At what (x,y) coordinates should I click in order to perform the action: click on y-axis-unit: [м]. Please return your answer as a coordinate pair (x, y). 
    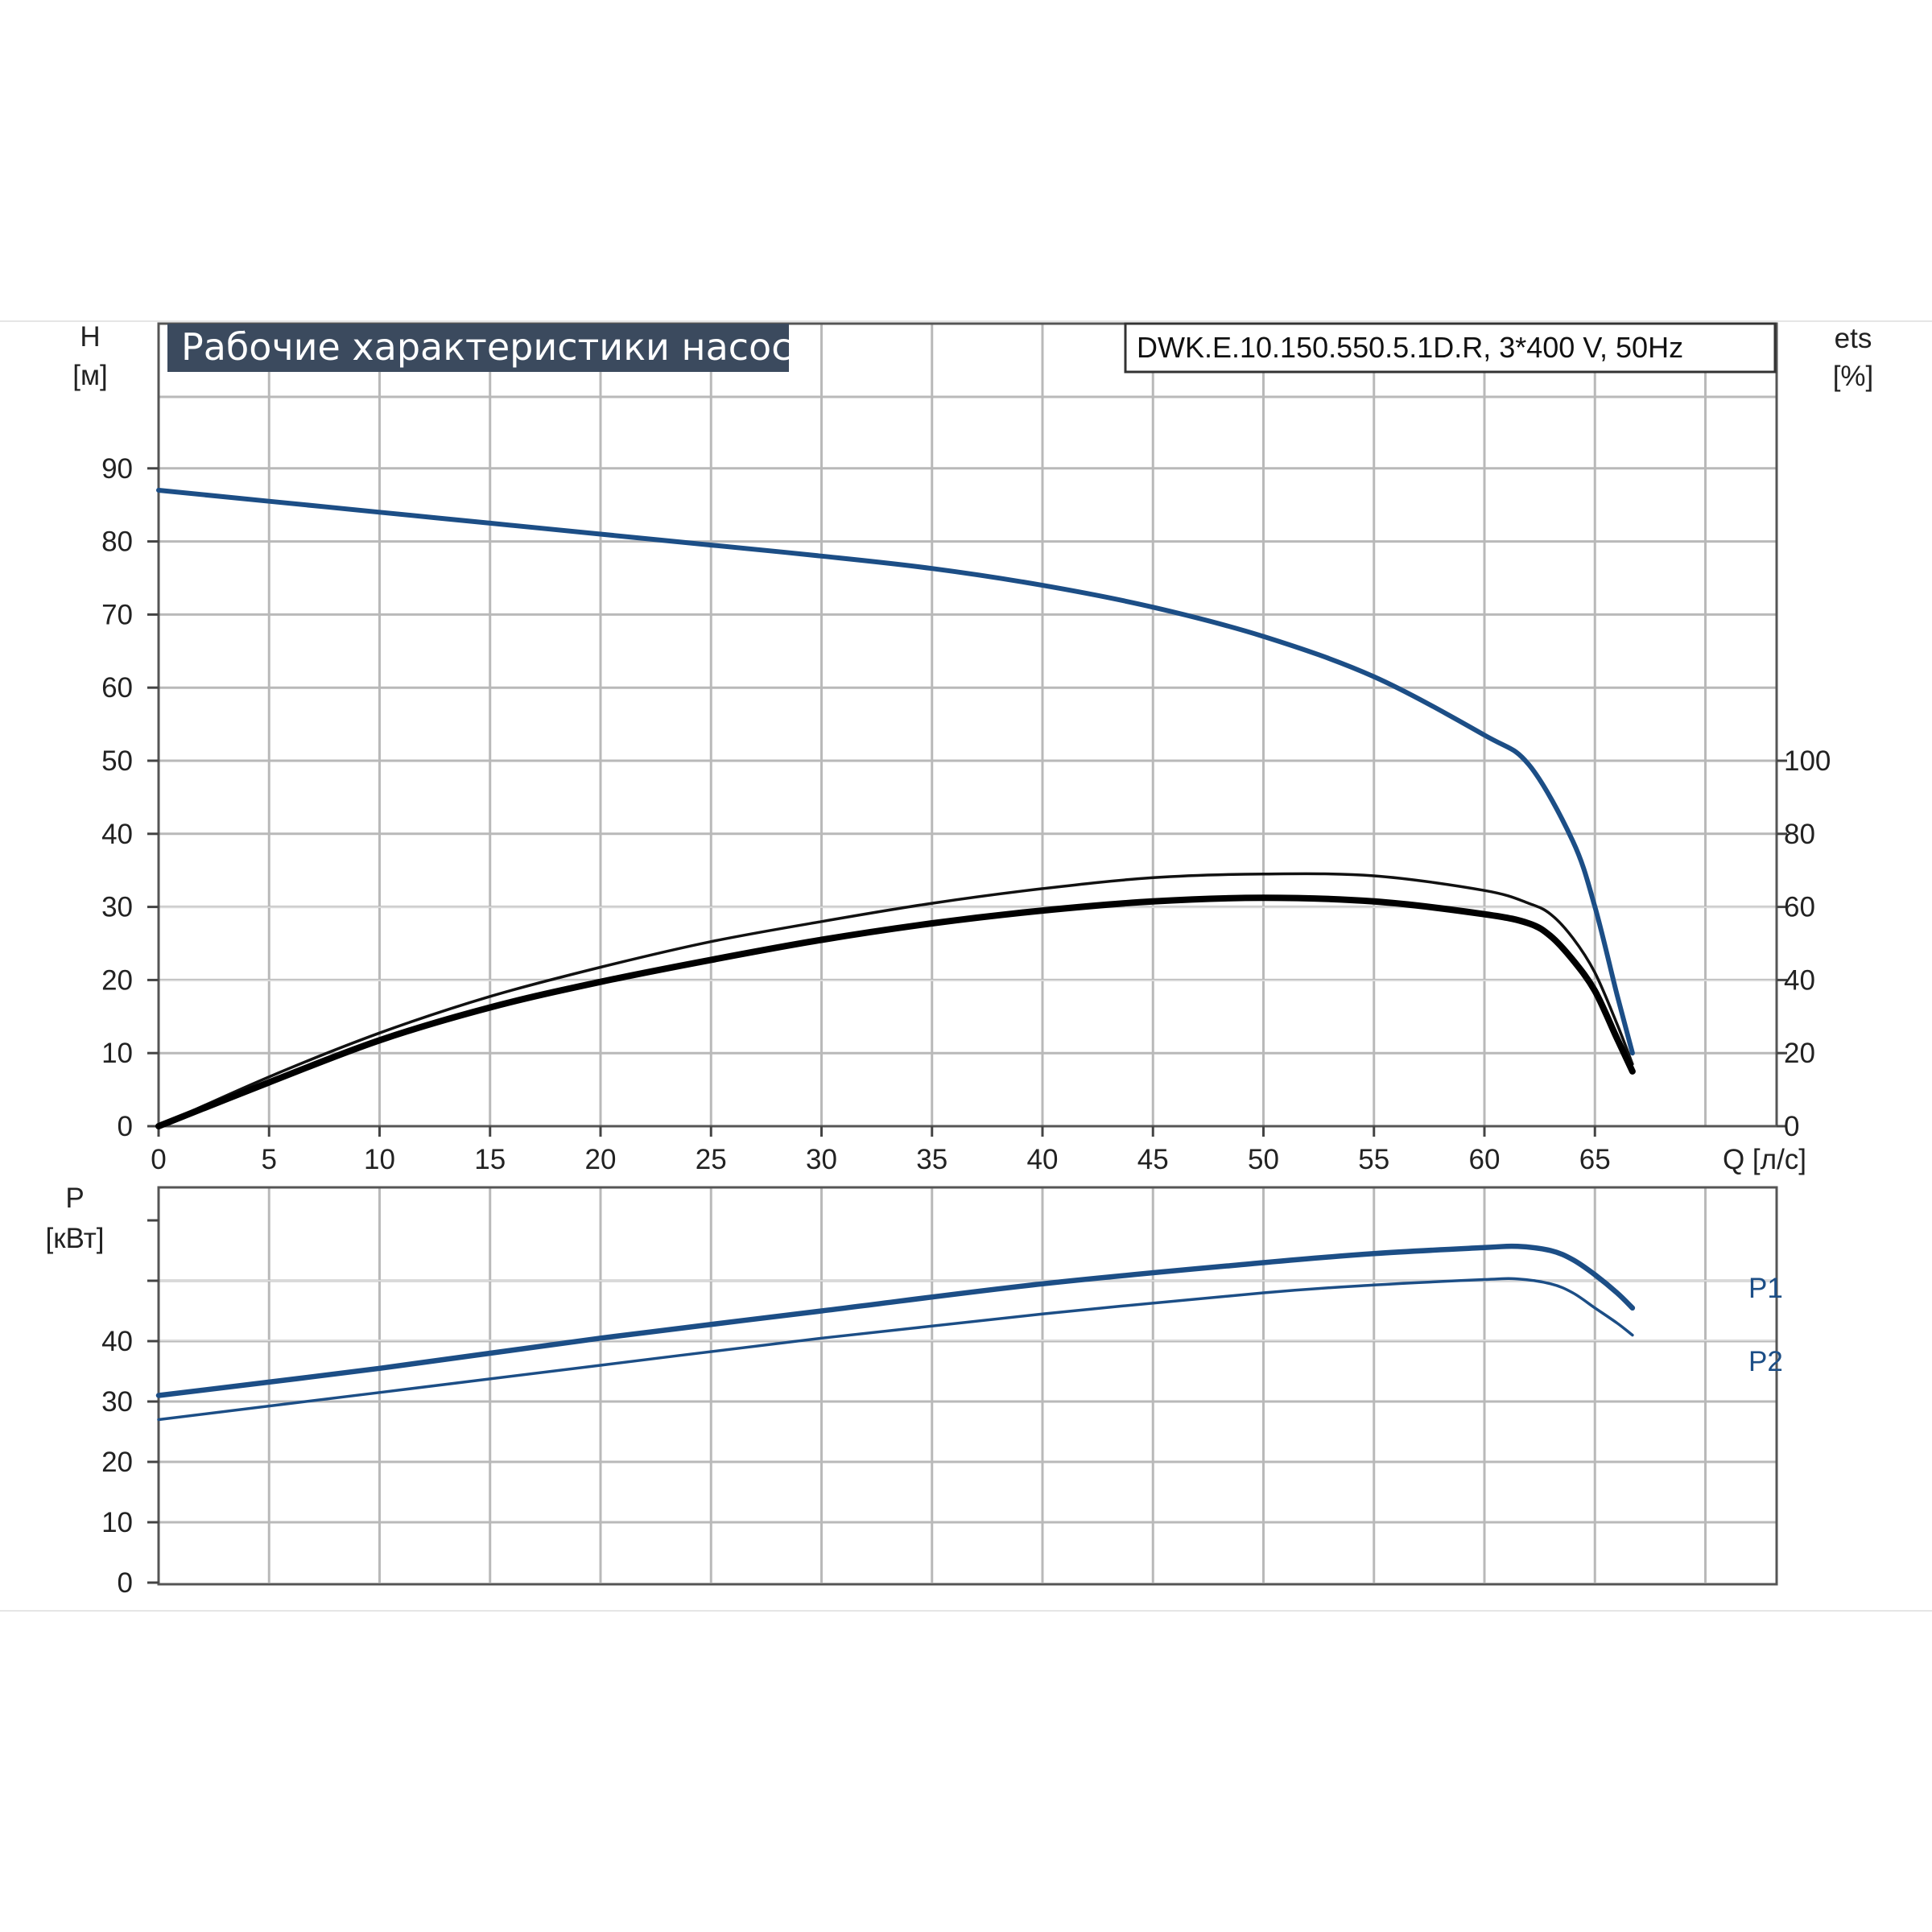
    Looking at the image, I should click on (90, 375).